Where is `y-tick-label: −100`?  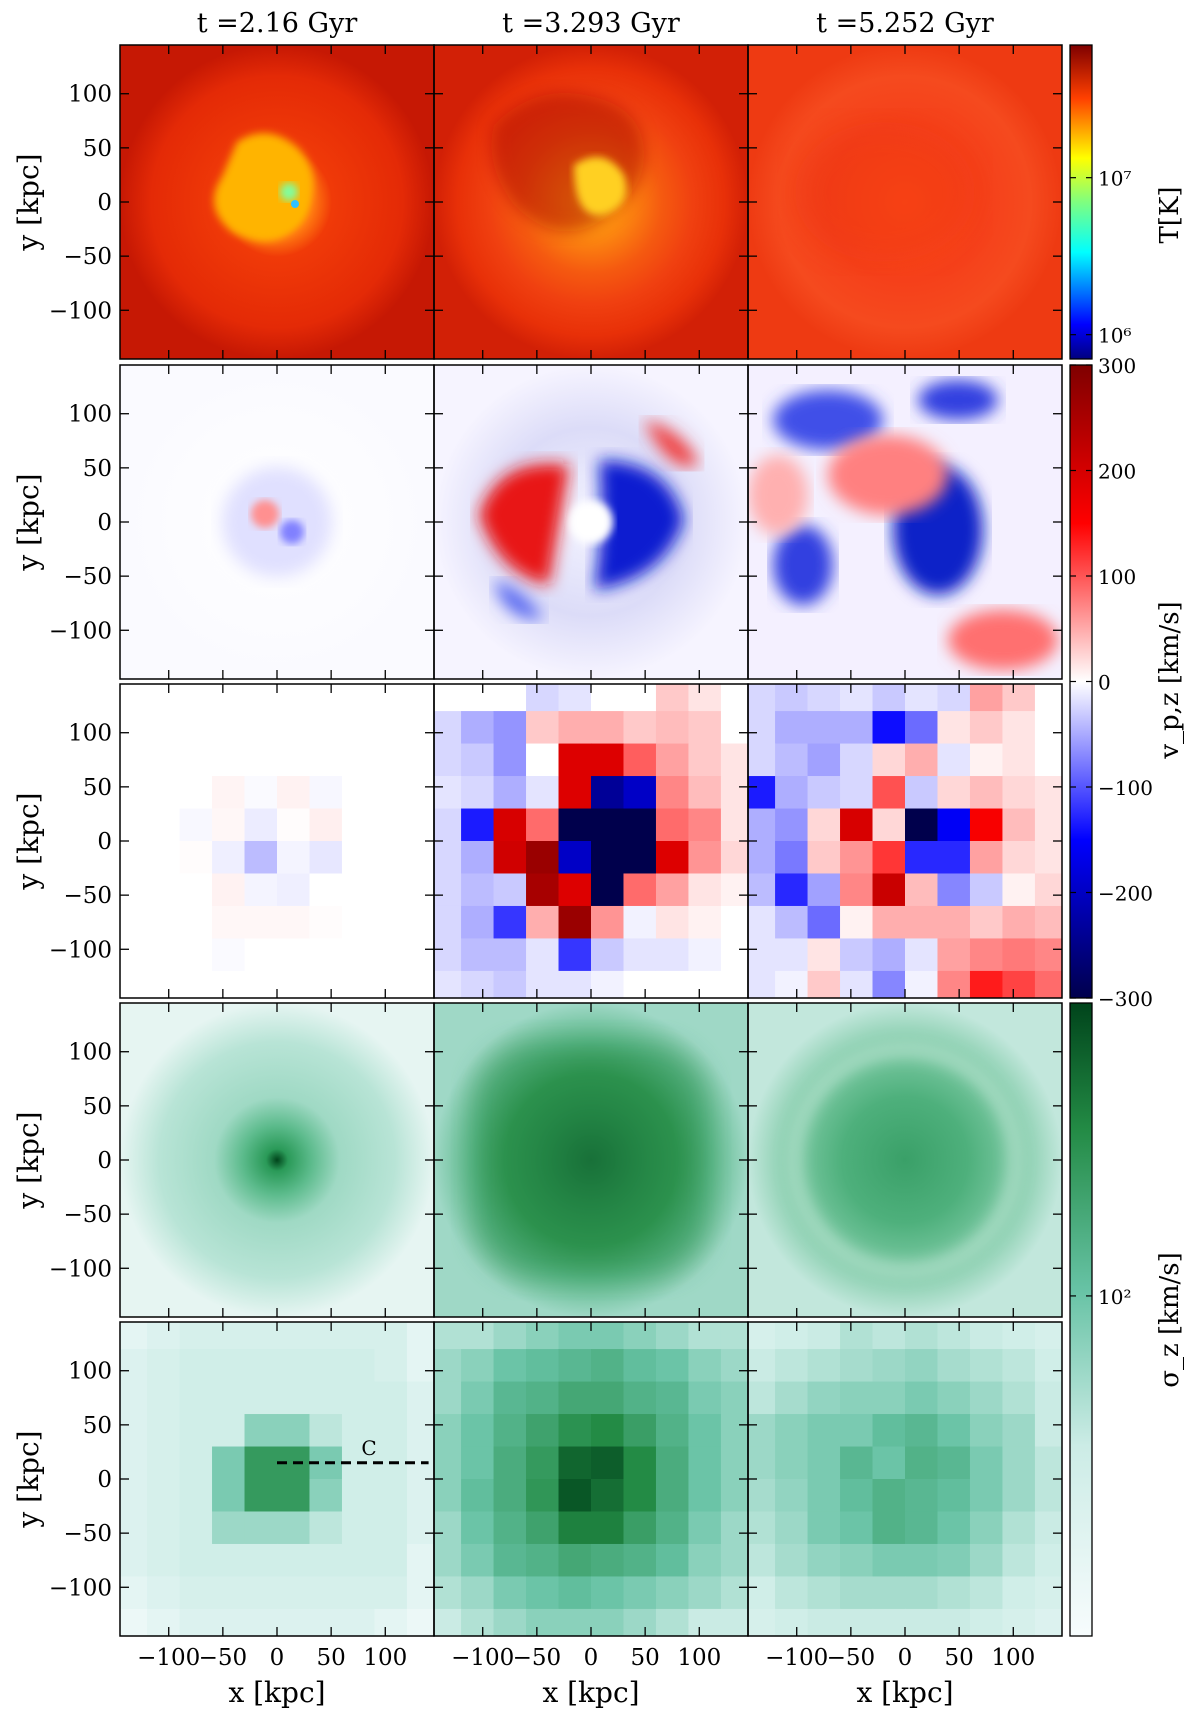
y-tick-label: −100 is located at coordinates (80, 1269).